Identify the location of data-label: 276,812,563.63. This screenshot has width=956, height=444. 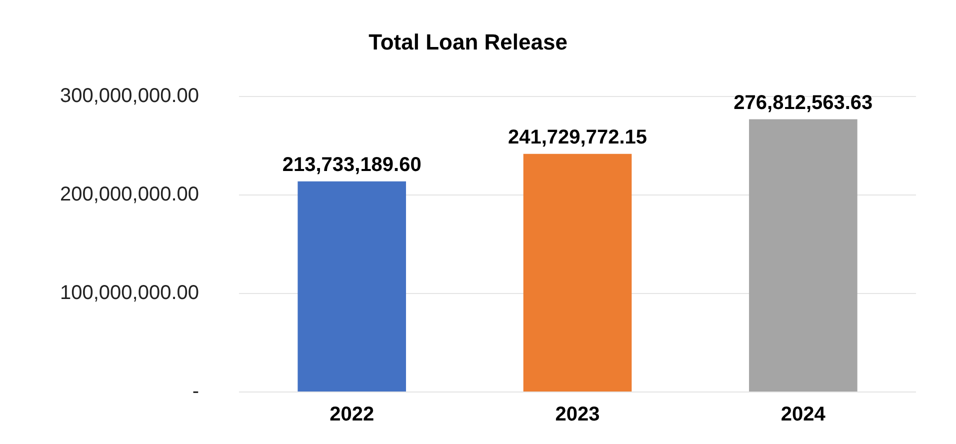
(803, 103).